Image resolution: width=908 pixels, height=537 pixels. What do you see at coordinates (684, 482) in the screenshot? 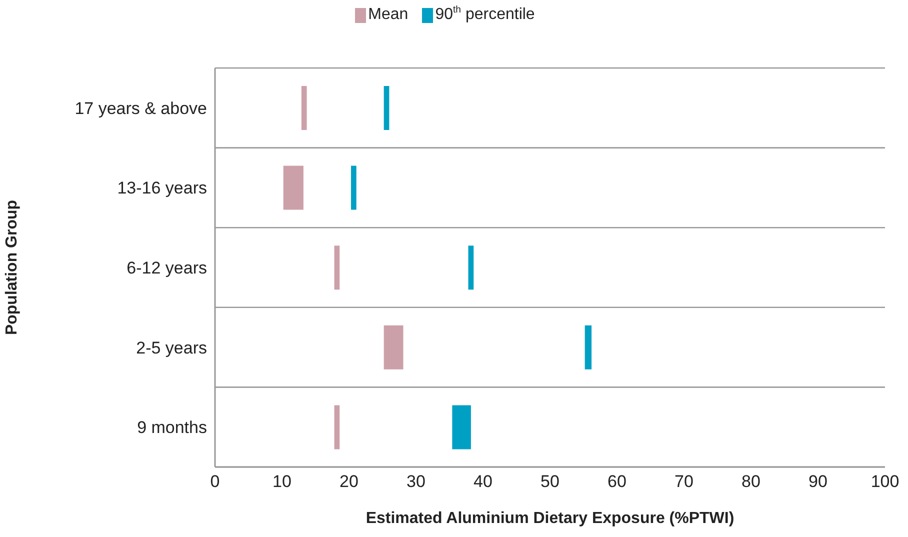
I see `x-tick-label: 70` at bounding box center [684, 482].